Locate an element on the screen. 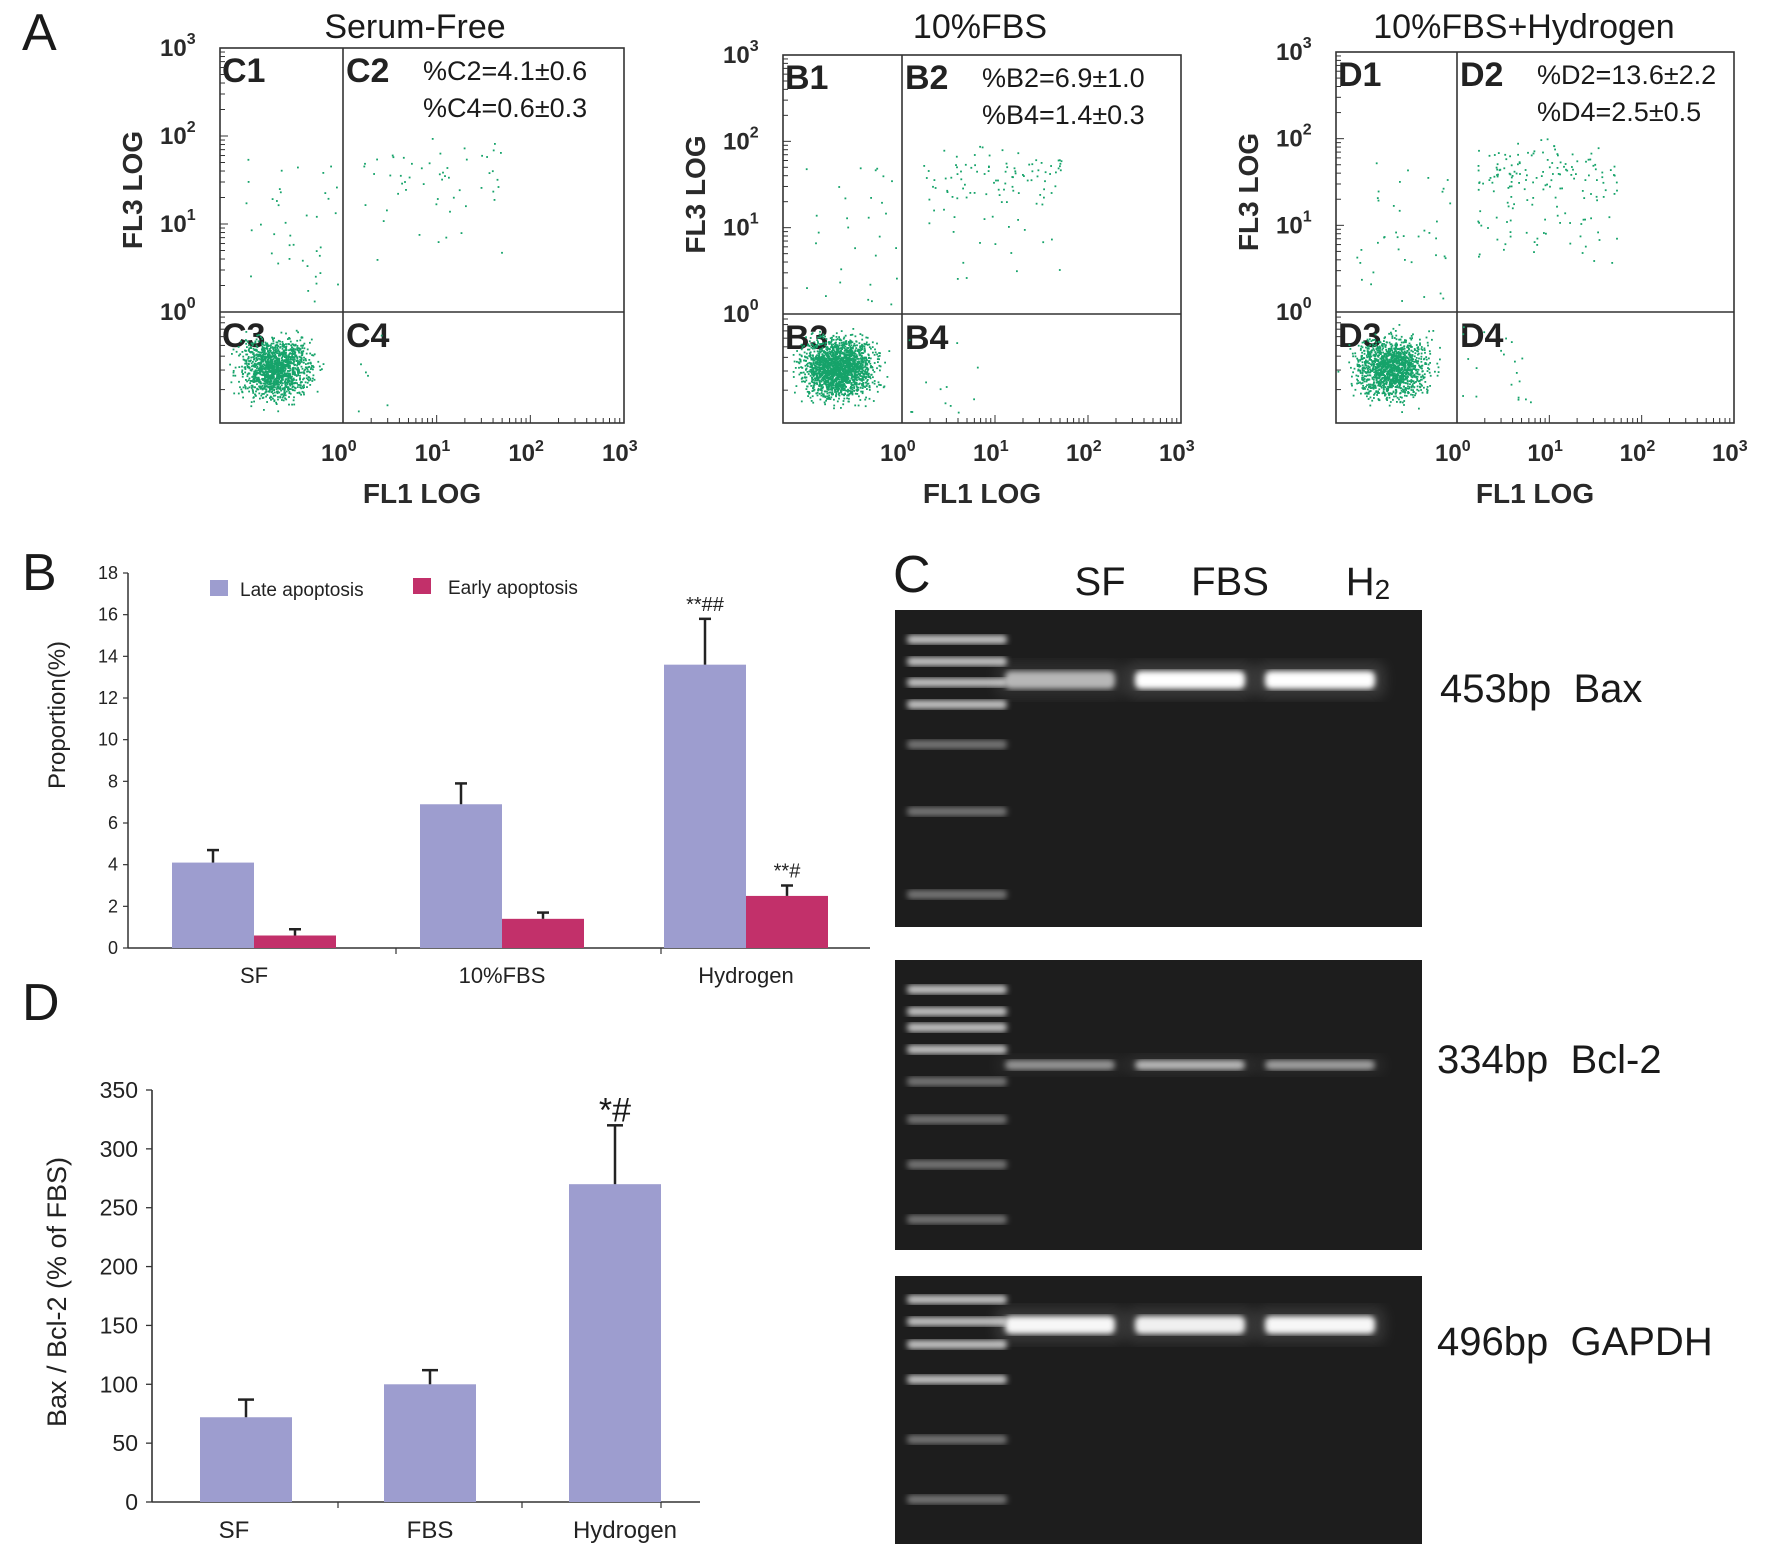 The height and width of the screenshot is (1545, 1772). y-tick-exponent: 2 is located at coordinates (191, 127).